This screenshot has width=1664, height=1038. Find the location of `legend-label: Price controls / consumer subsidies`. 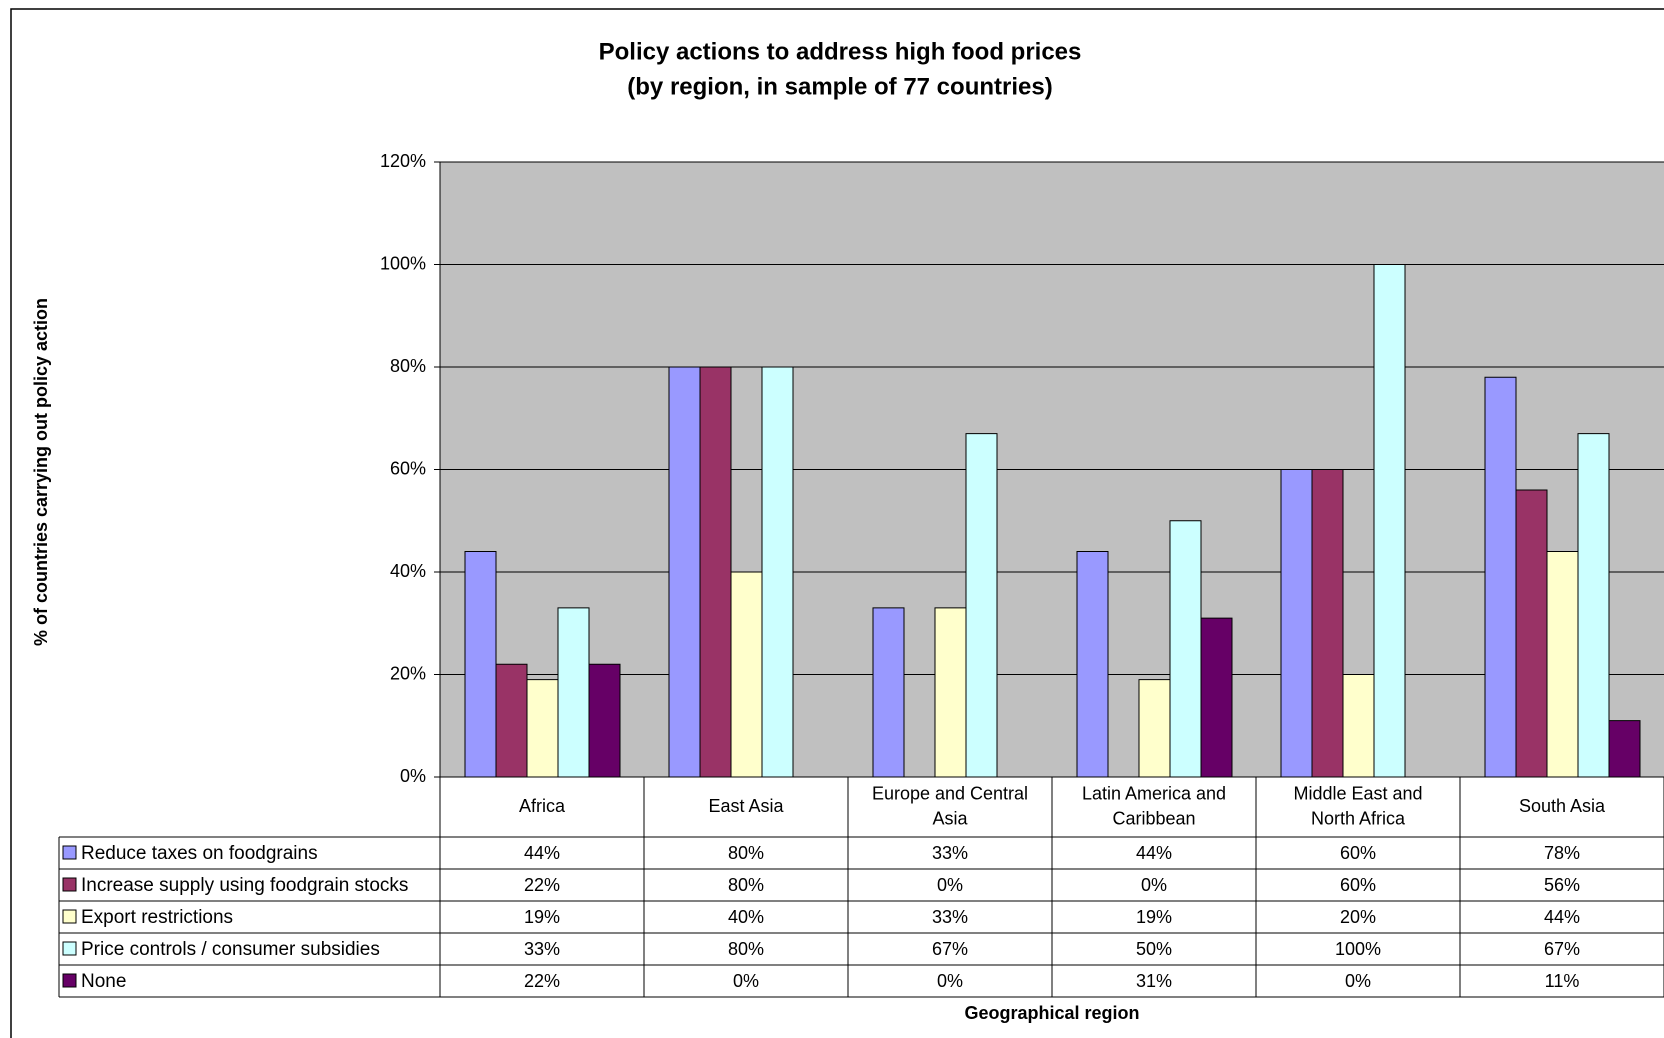

legend-label: Price controls / consumer subsidies is located at coordinates (230, 949).